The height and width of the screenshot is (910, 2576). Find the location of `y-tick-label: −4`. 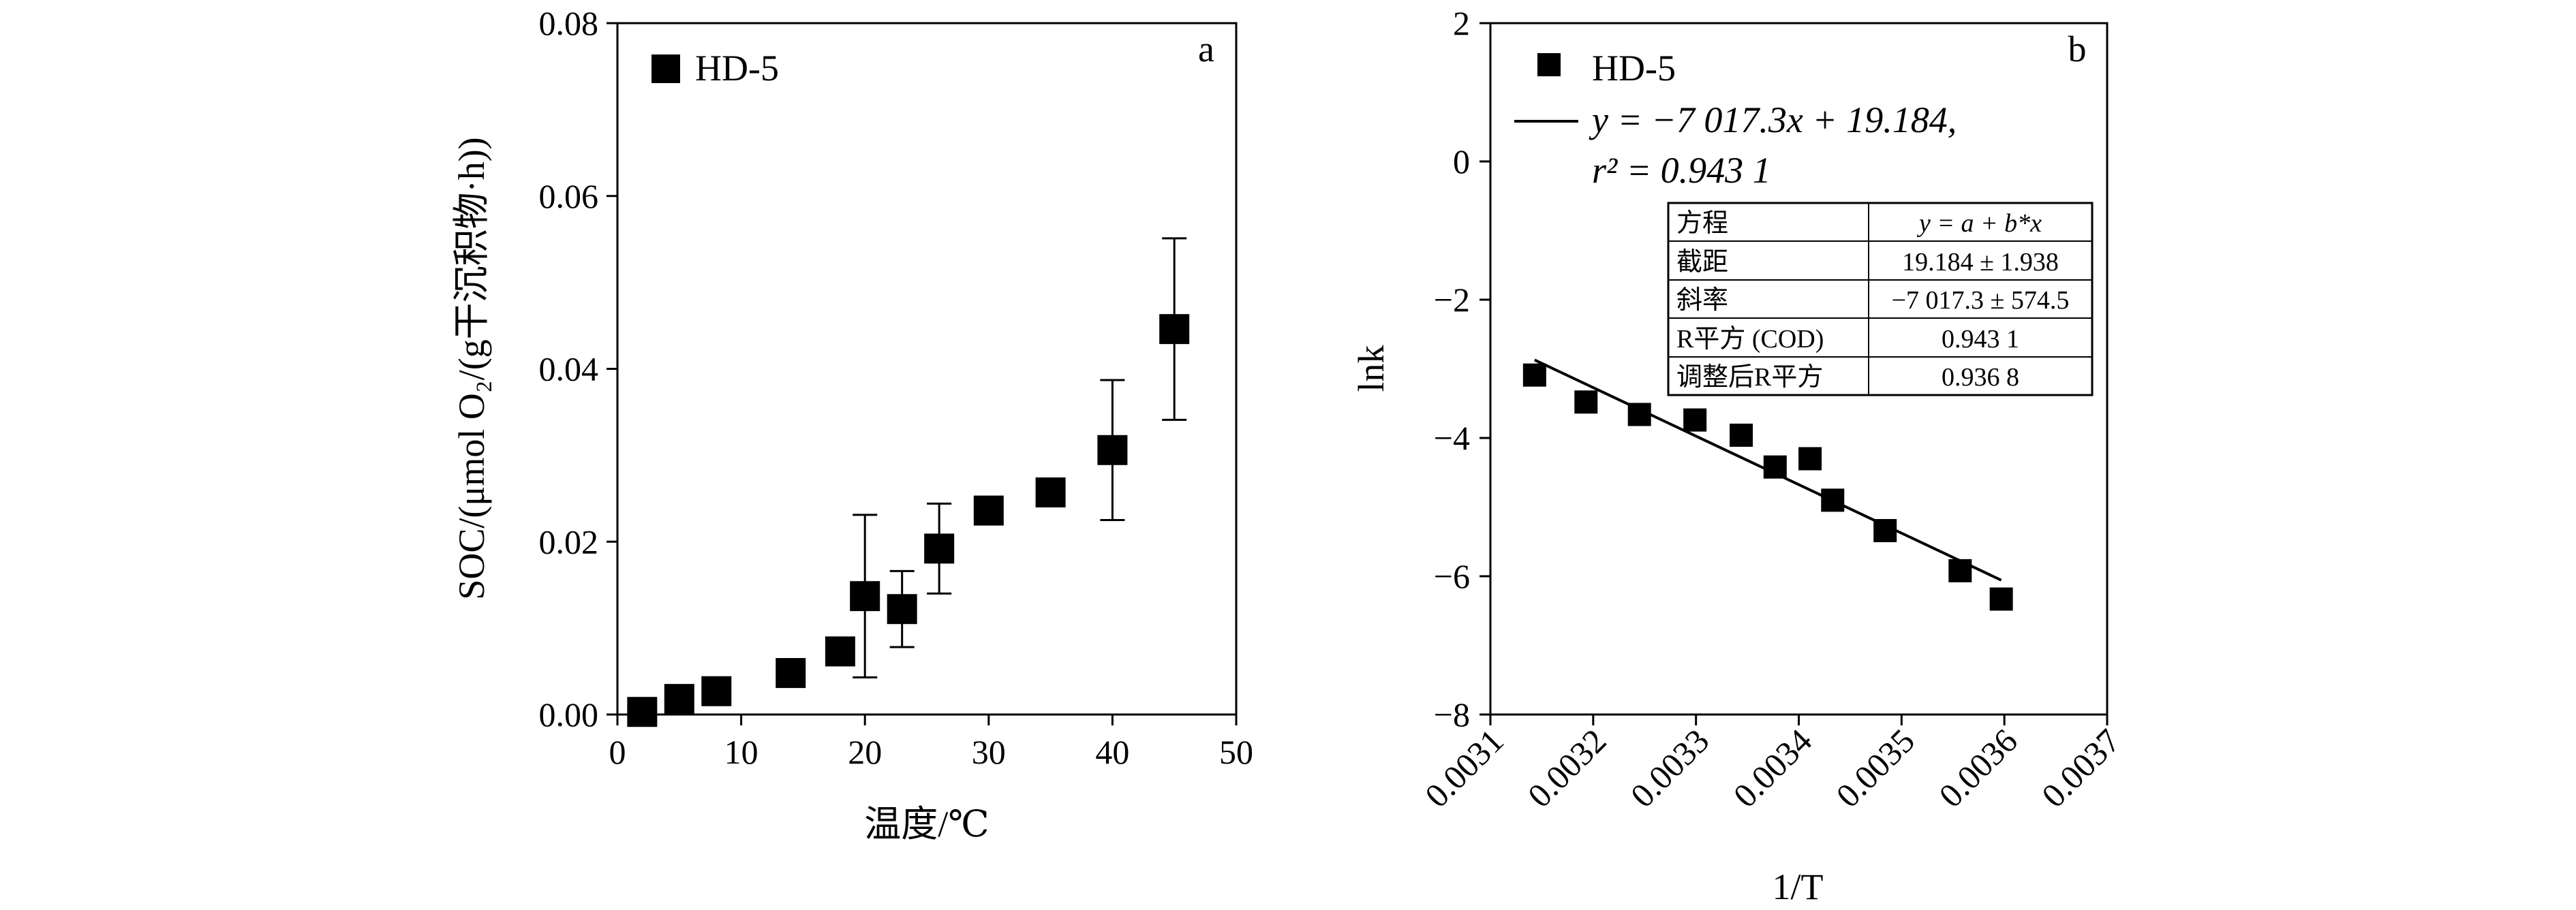

y-tick-label: −4 is located at coordinates (1452, 438).